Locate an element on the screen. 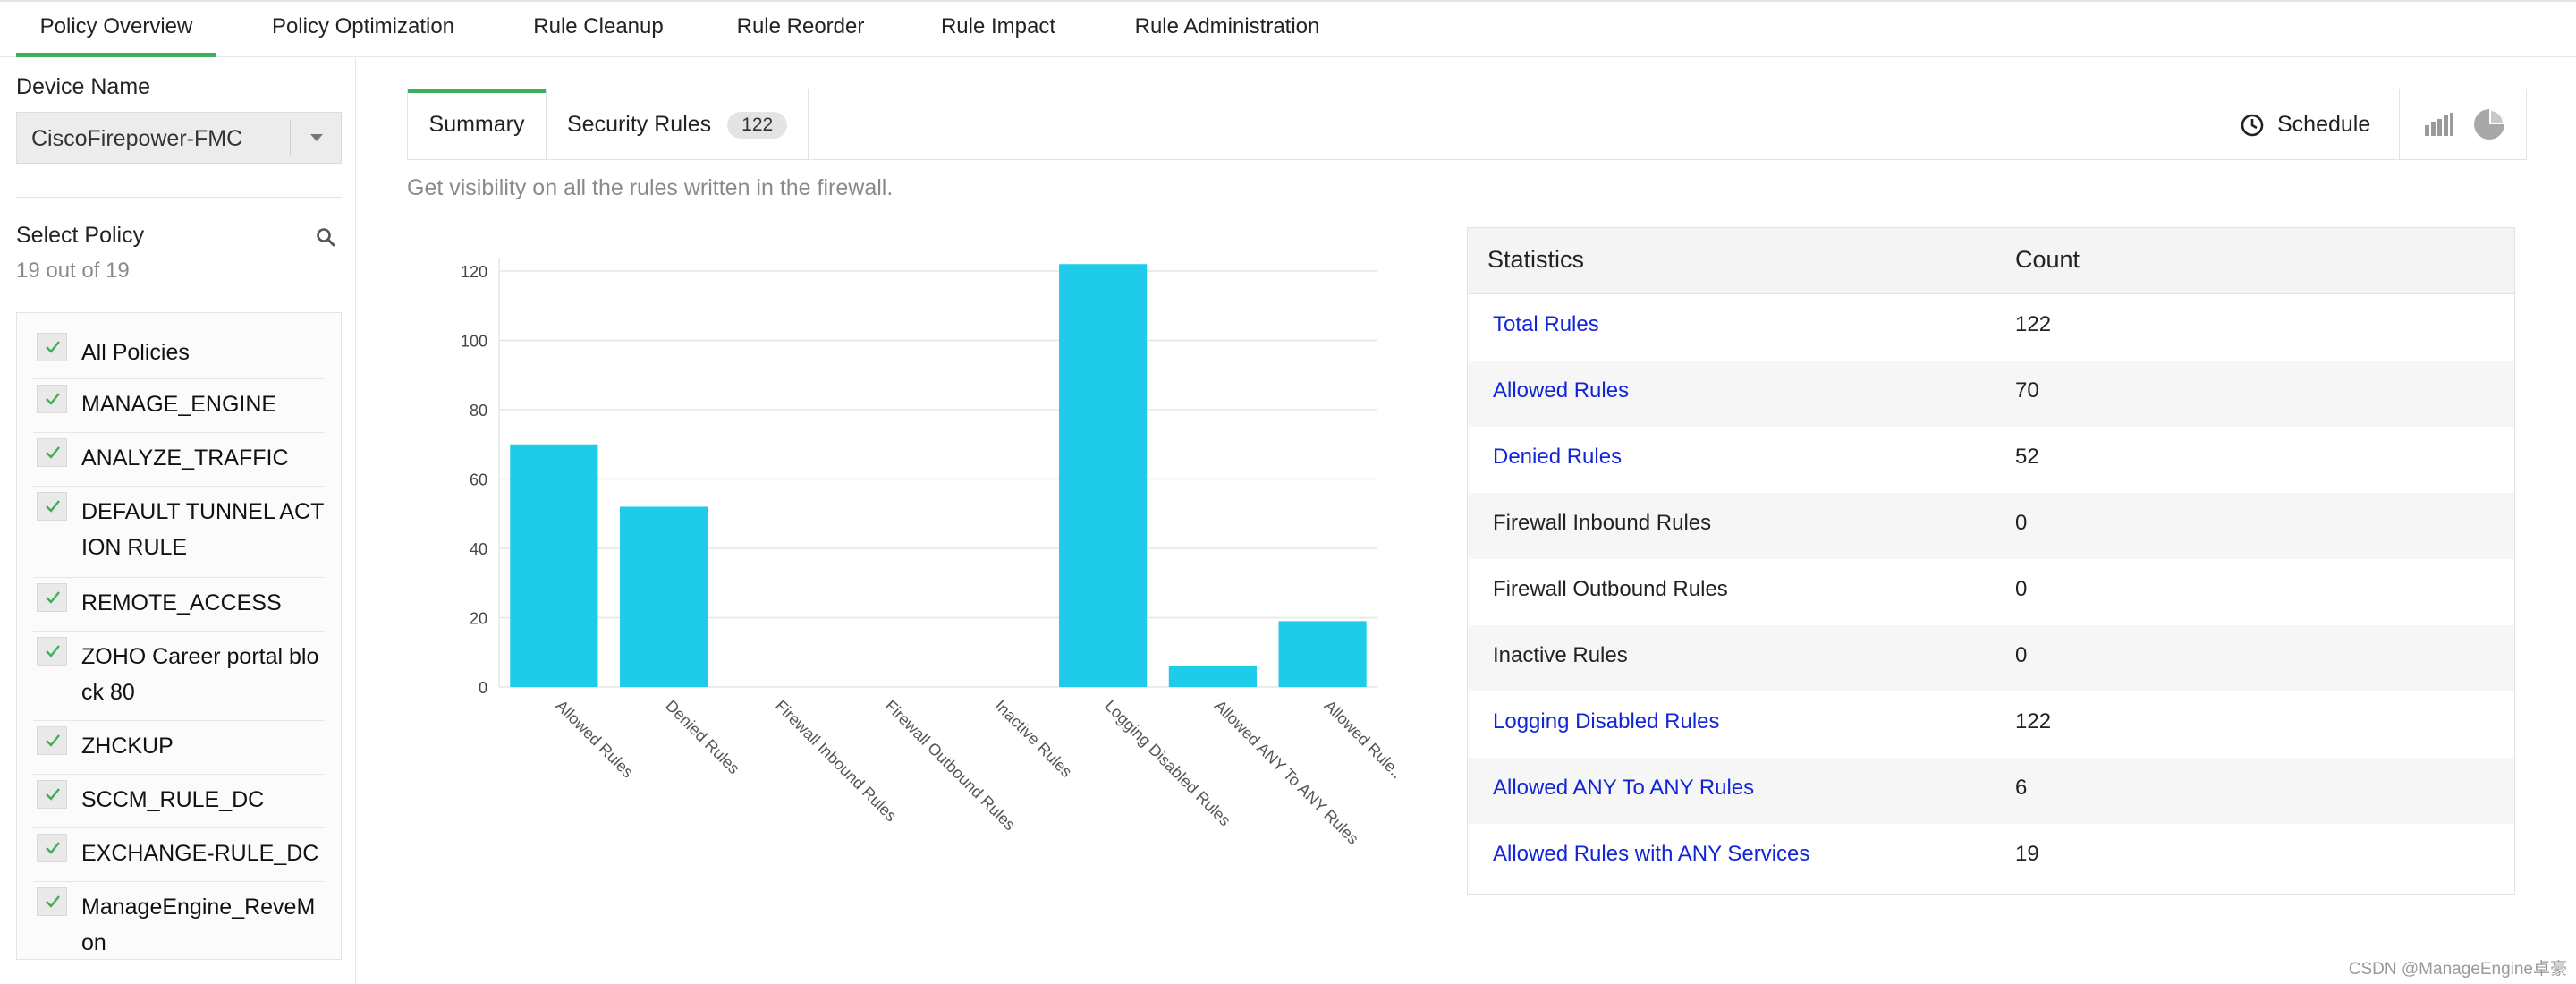 Image resolution: width=2576 pixels, height=984 pixels. bar-chart-icon is located at coordinates (2439, 124).